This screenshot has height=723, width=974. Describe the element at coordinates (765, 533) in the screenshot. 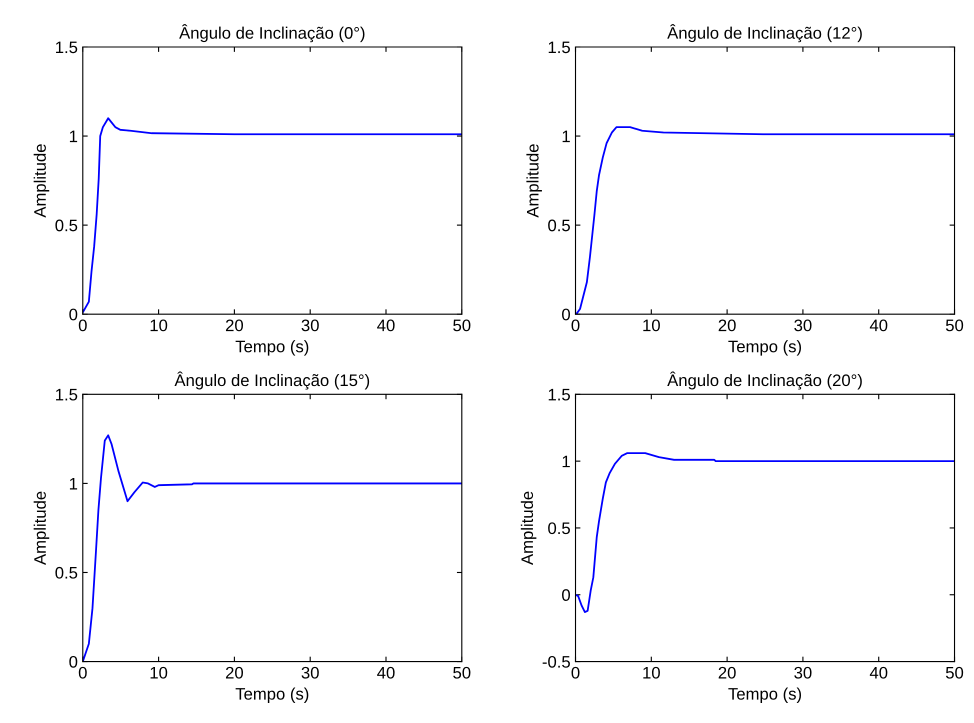

I see `line-series` at that location.